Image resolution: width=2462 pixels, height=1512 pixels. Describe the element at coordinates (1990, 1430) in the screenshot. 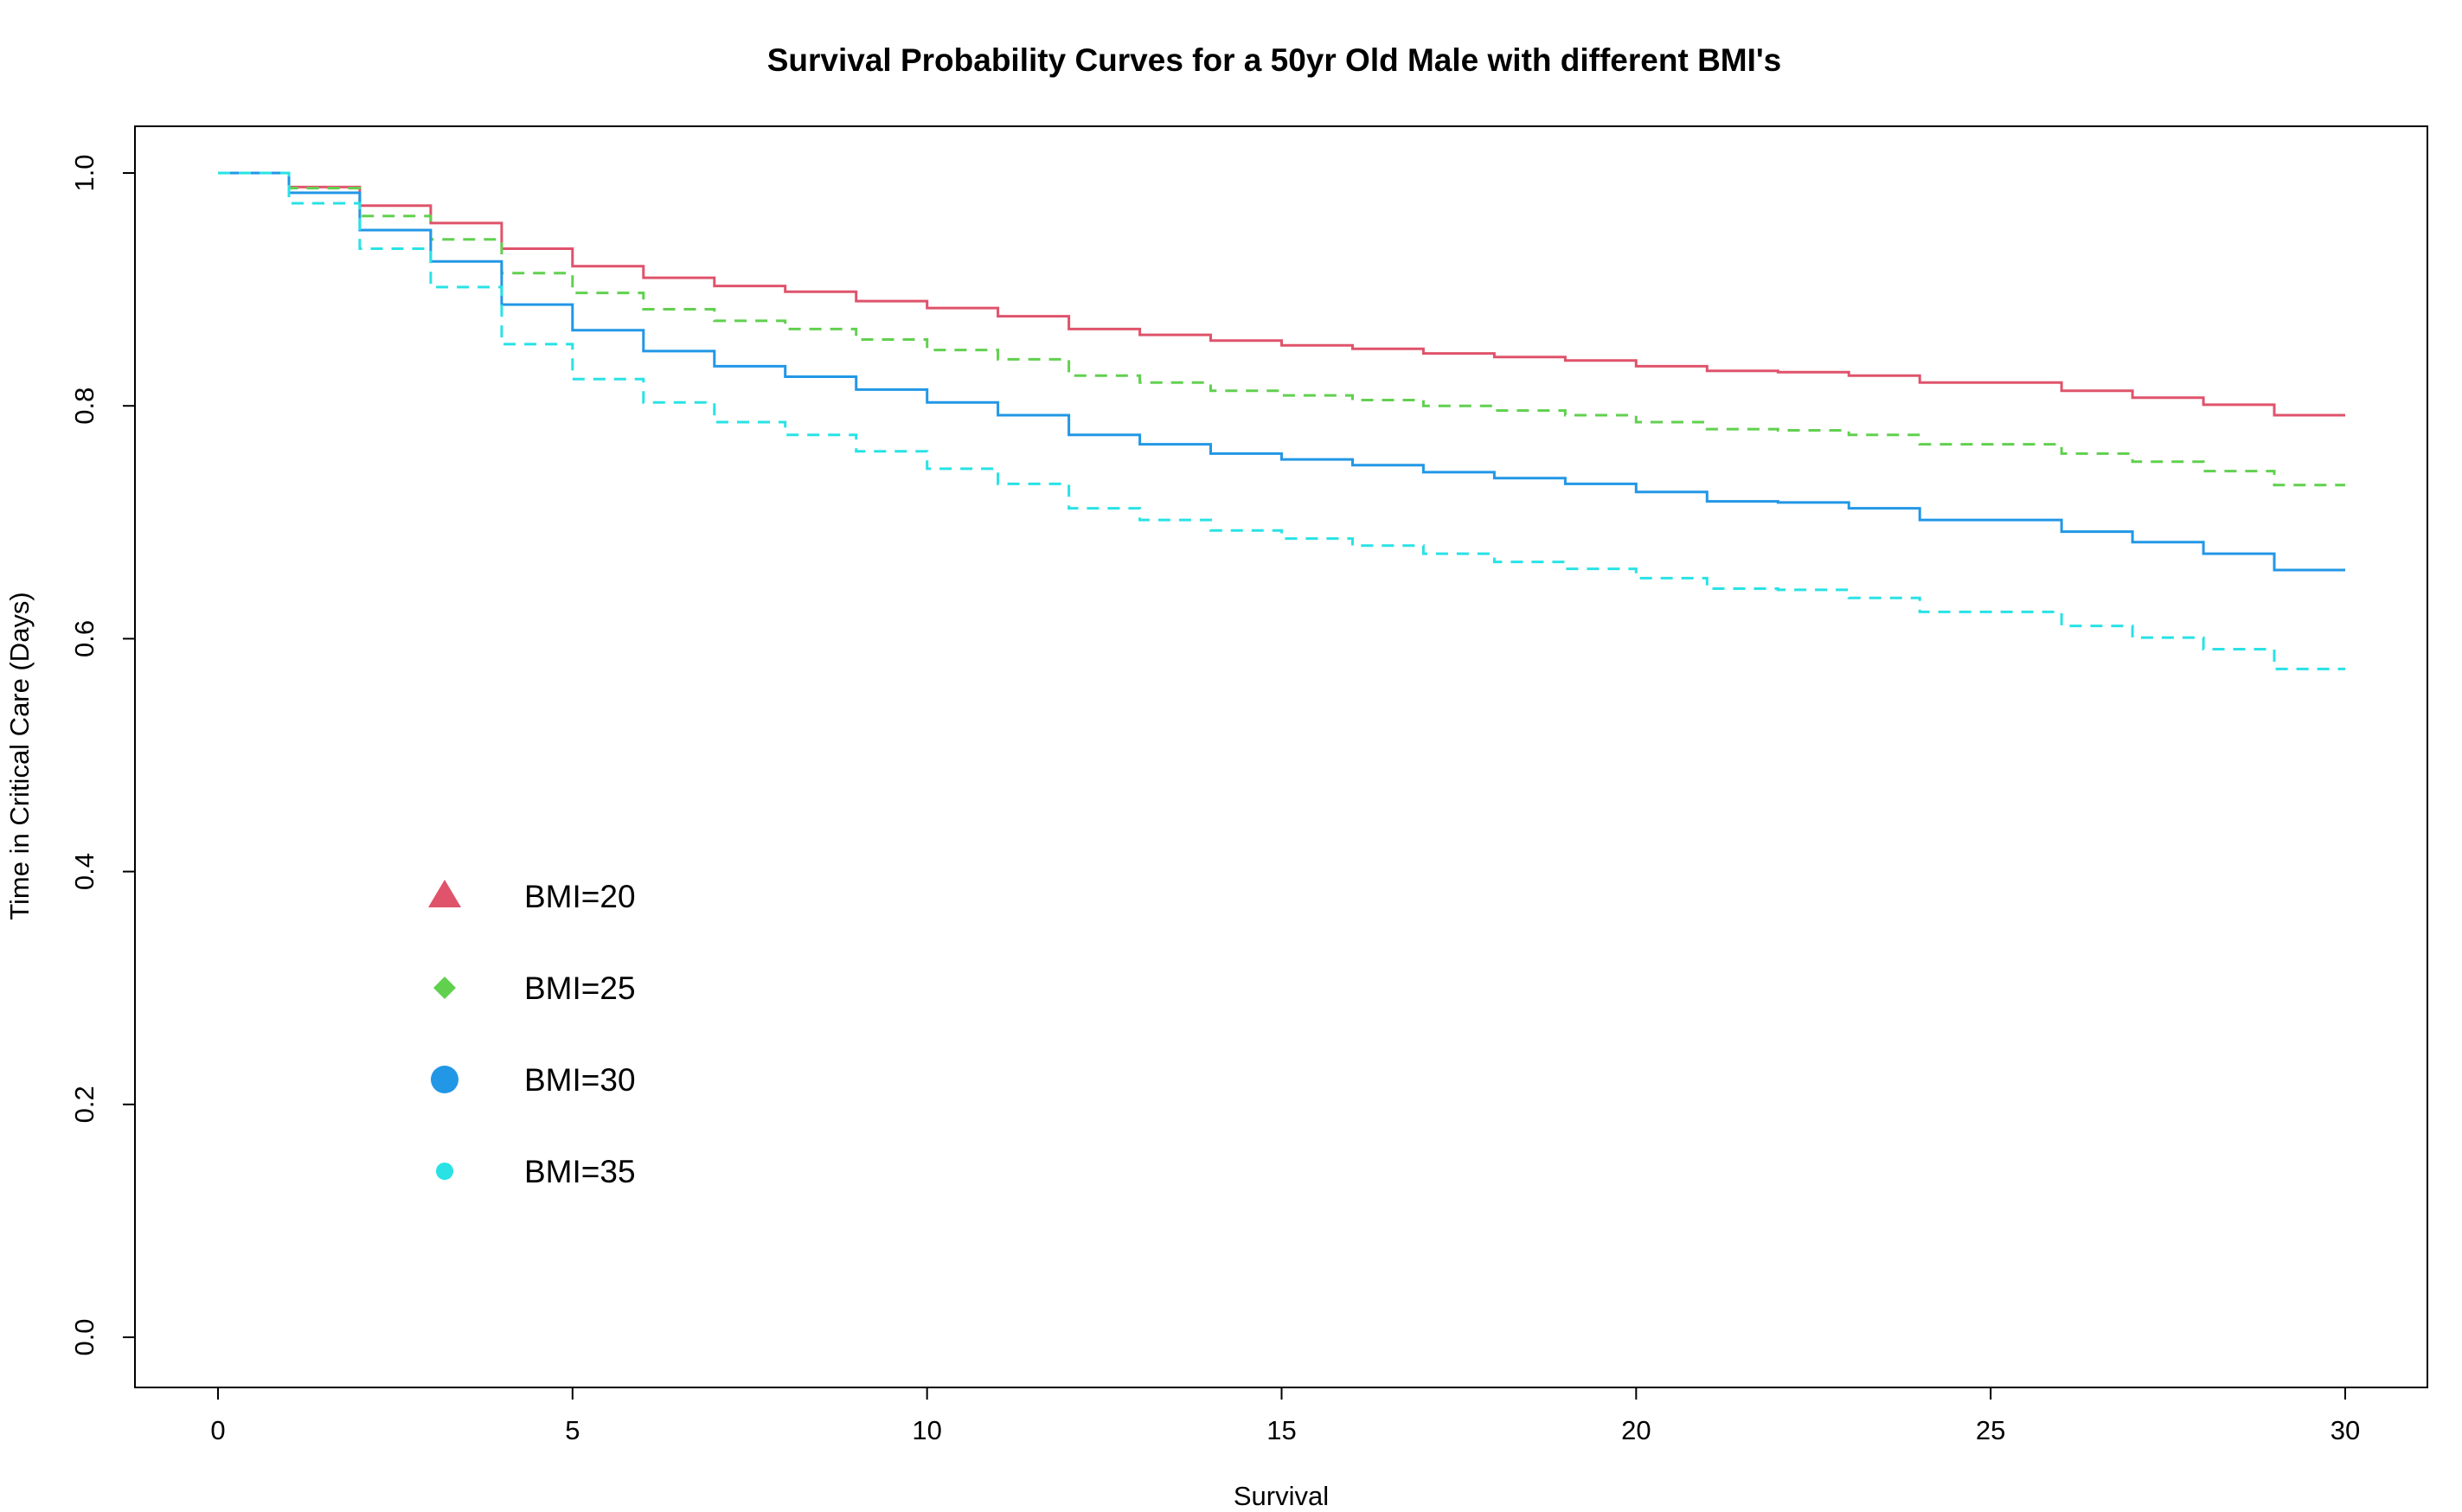

I see `x-tick-label: 25` at that location.